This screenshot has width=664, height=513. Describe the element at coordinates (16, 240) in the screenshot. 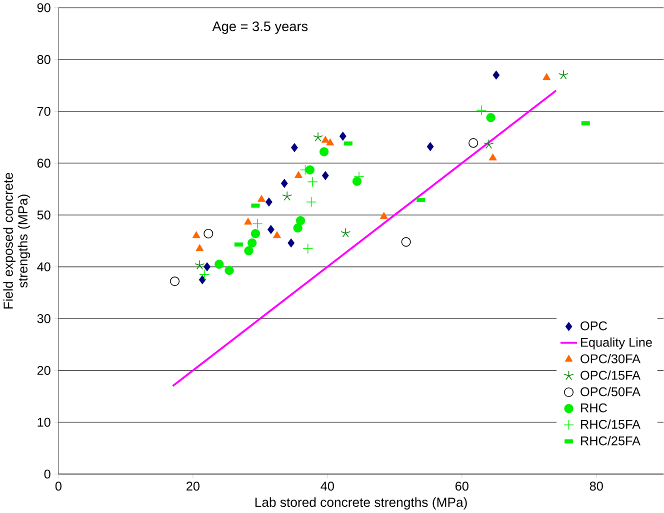

I see `y-axis-title: Field exposed concrete strengths (MPa)` at that location.